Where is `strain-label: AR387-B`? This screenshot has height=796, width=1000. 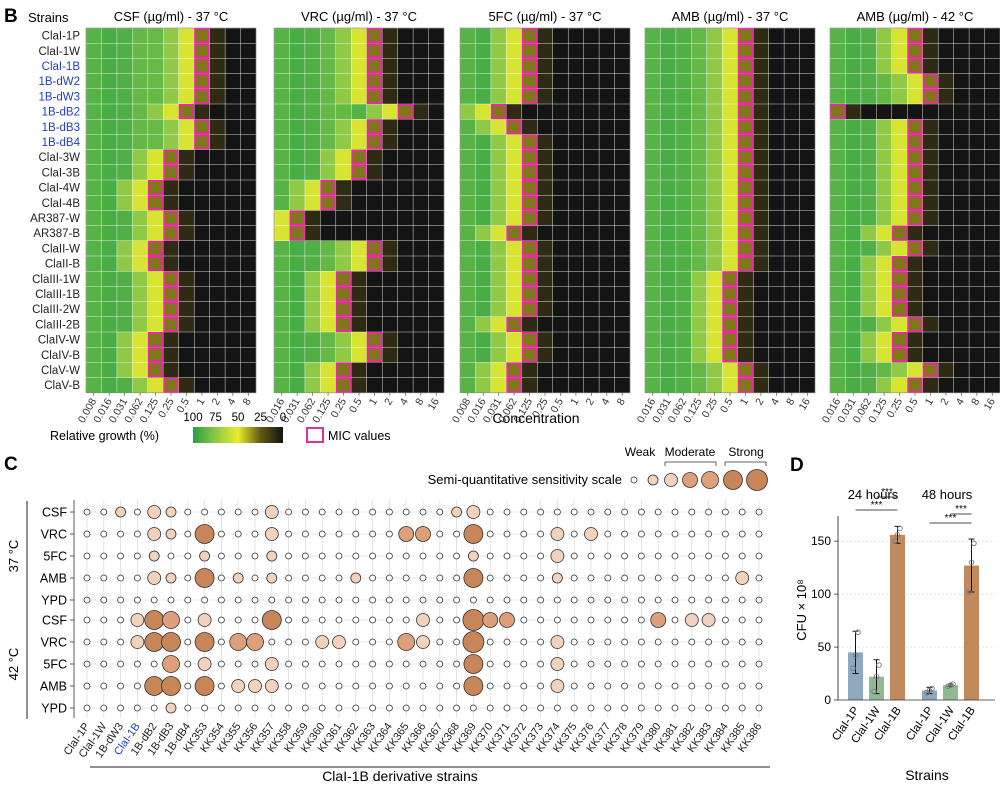
strain-label: AR387-B is located at coordinates (56, 234).